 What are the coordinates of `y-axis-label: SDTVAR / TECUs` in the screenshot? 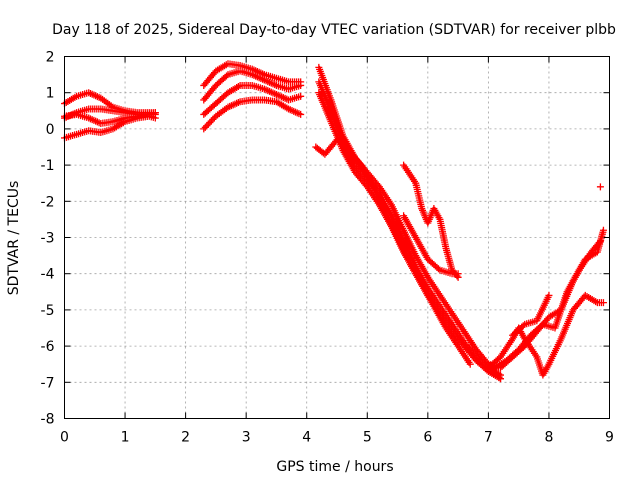 It's located at (14, 238).